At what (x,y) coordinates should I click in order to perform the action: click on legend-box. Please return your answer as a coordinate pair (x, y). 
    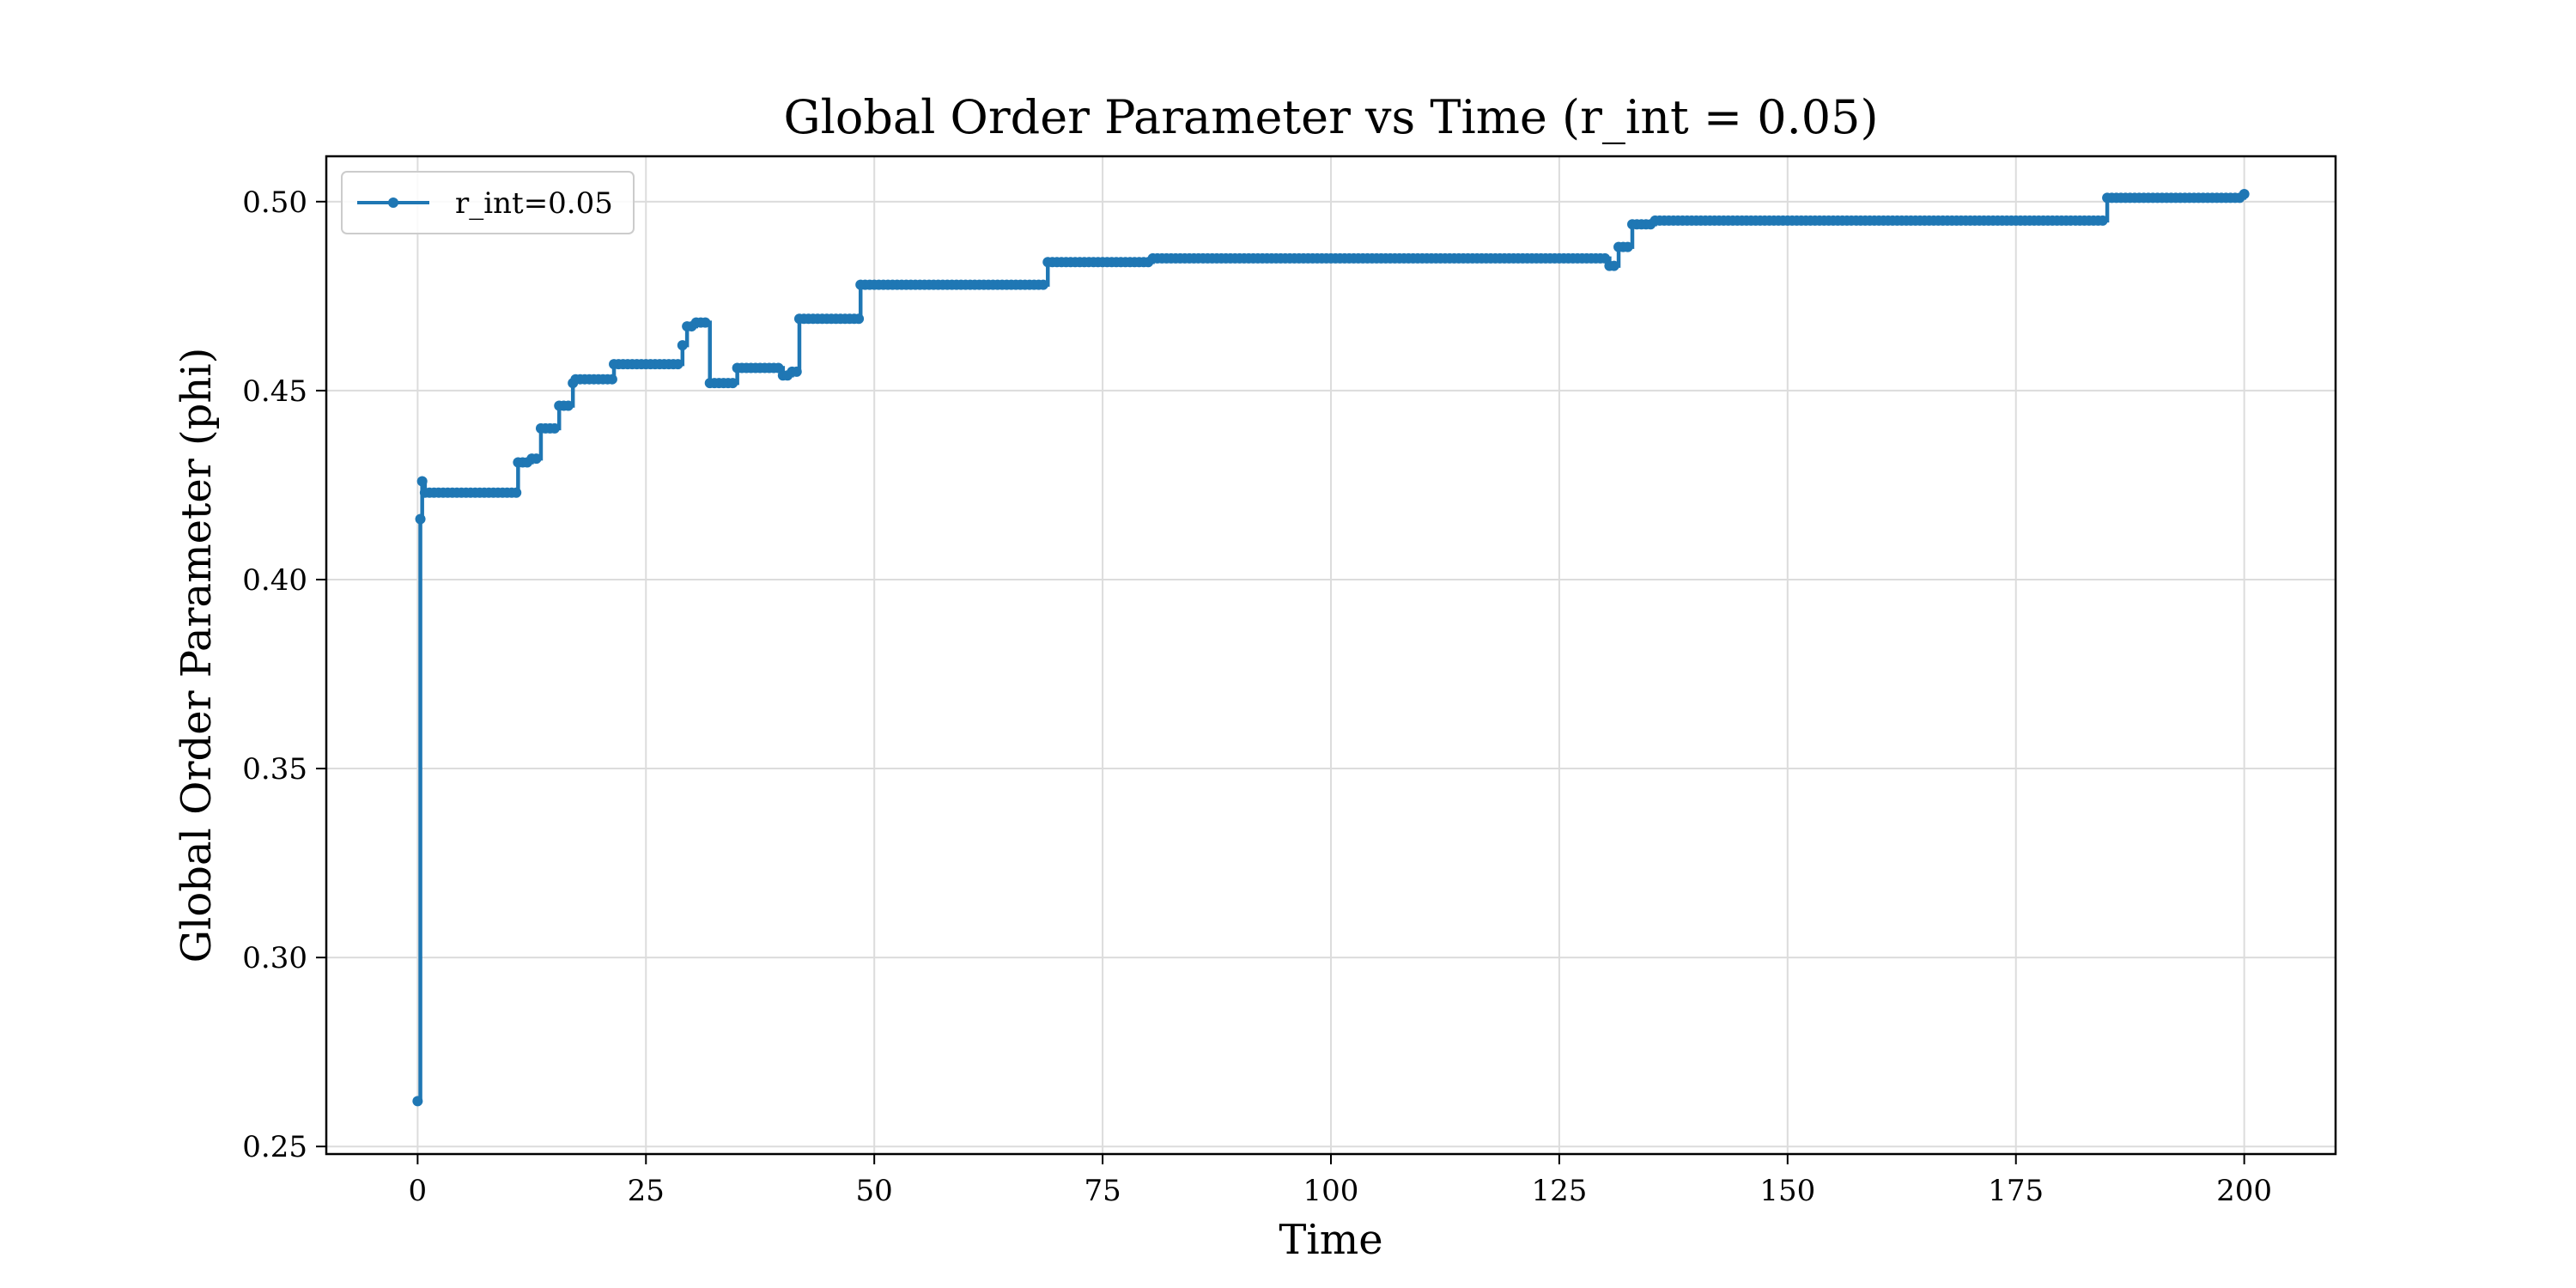
    Looking at the image, I should click on (488, 202).